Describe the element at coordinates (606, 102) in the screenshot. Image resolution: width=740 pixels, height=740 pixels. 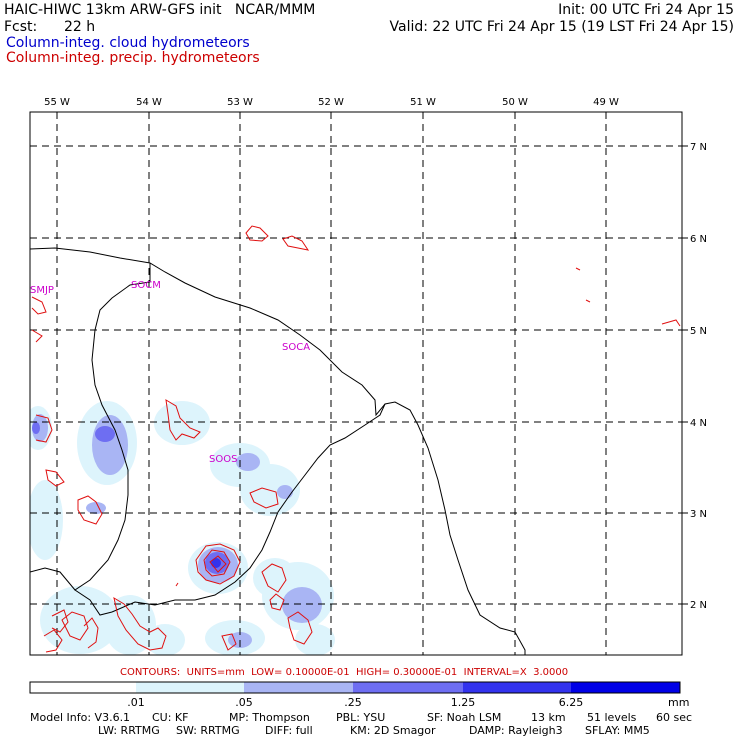
I see `lon-label: 49 W` at that location.